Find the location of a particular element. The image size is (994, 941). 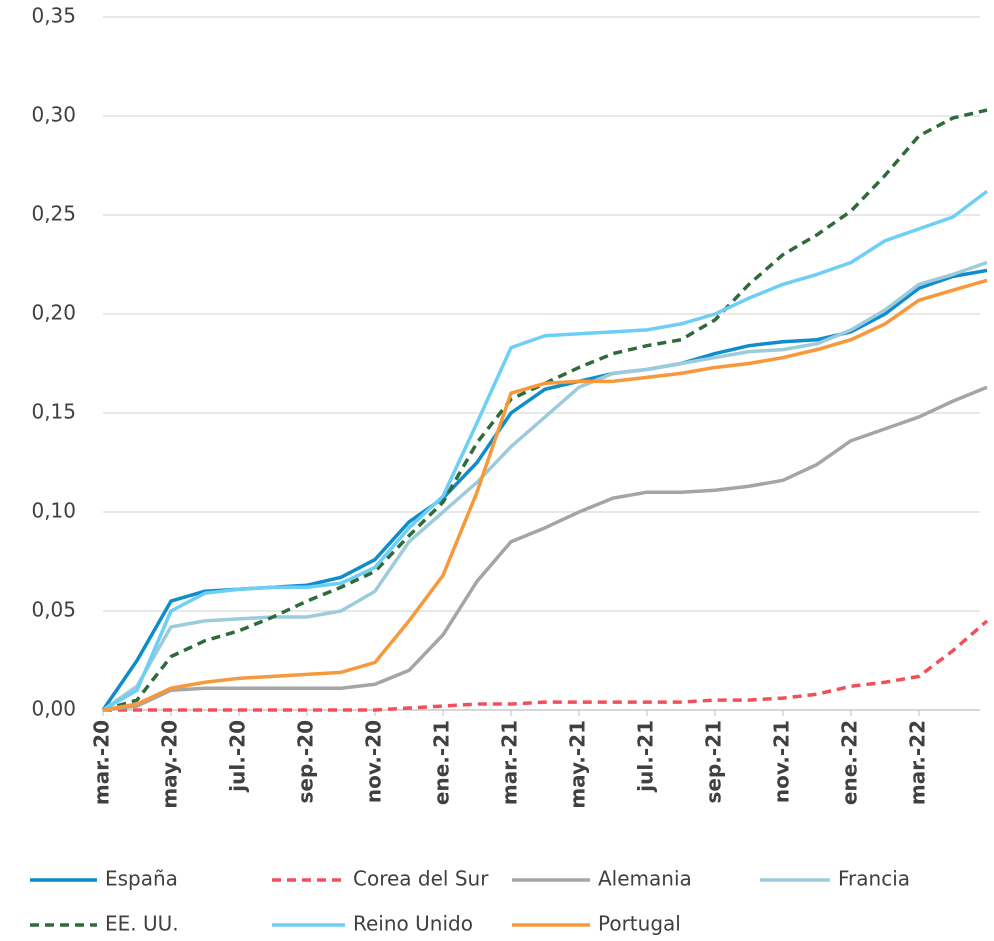

legend-label: EE. UU. is located at coordinates (142, 924).